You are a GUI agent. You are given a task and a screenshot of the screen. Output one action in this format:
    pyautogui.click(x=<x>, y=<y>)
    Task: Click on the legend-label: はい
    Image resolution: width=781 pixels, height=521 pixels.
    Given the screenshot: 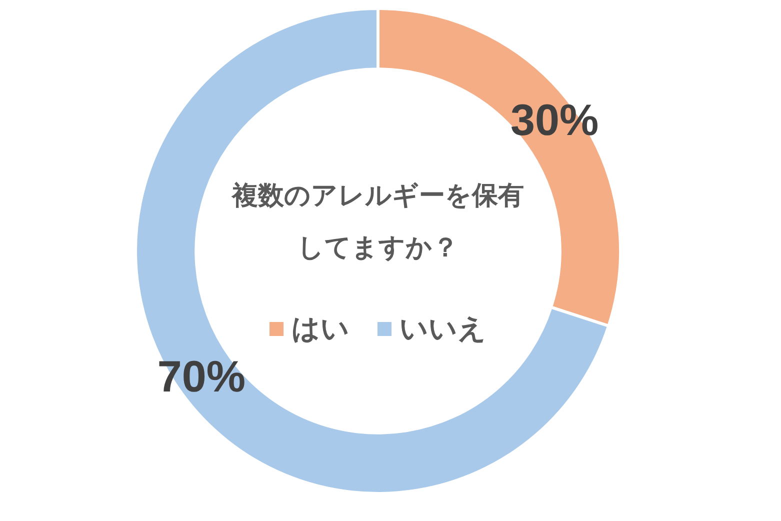 What is the action you would take?
    pyautogui.click(x=321, y=329)
    